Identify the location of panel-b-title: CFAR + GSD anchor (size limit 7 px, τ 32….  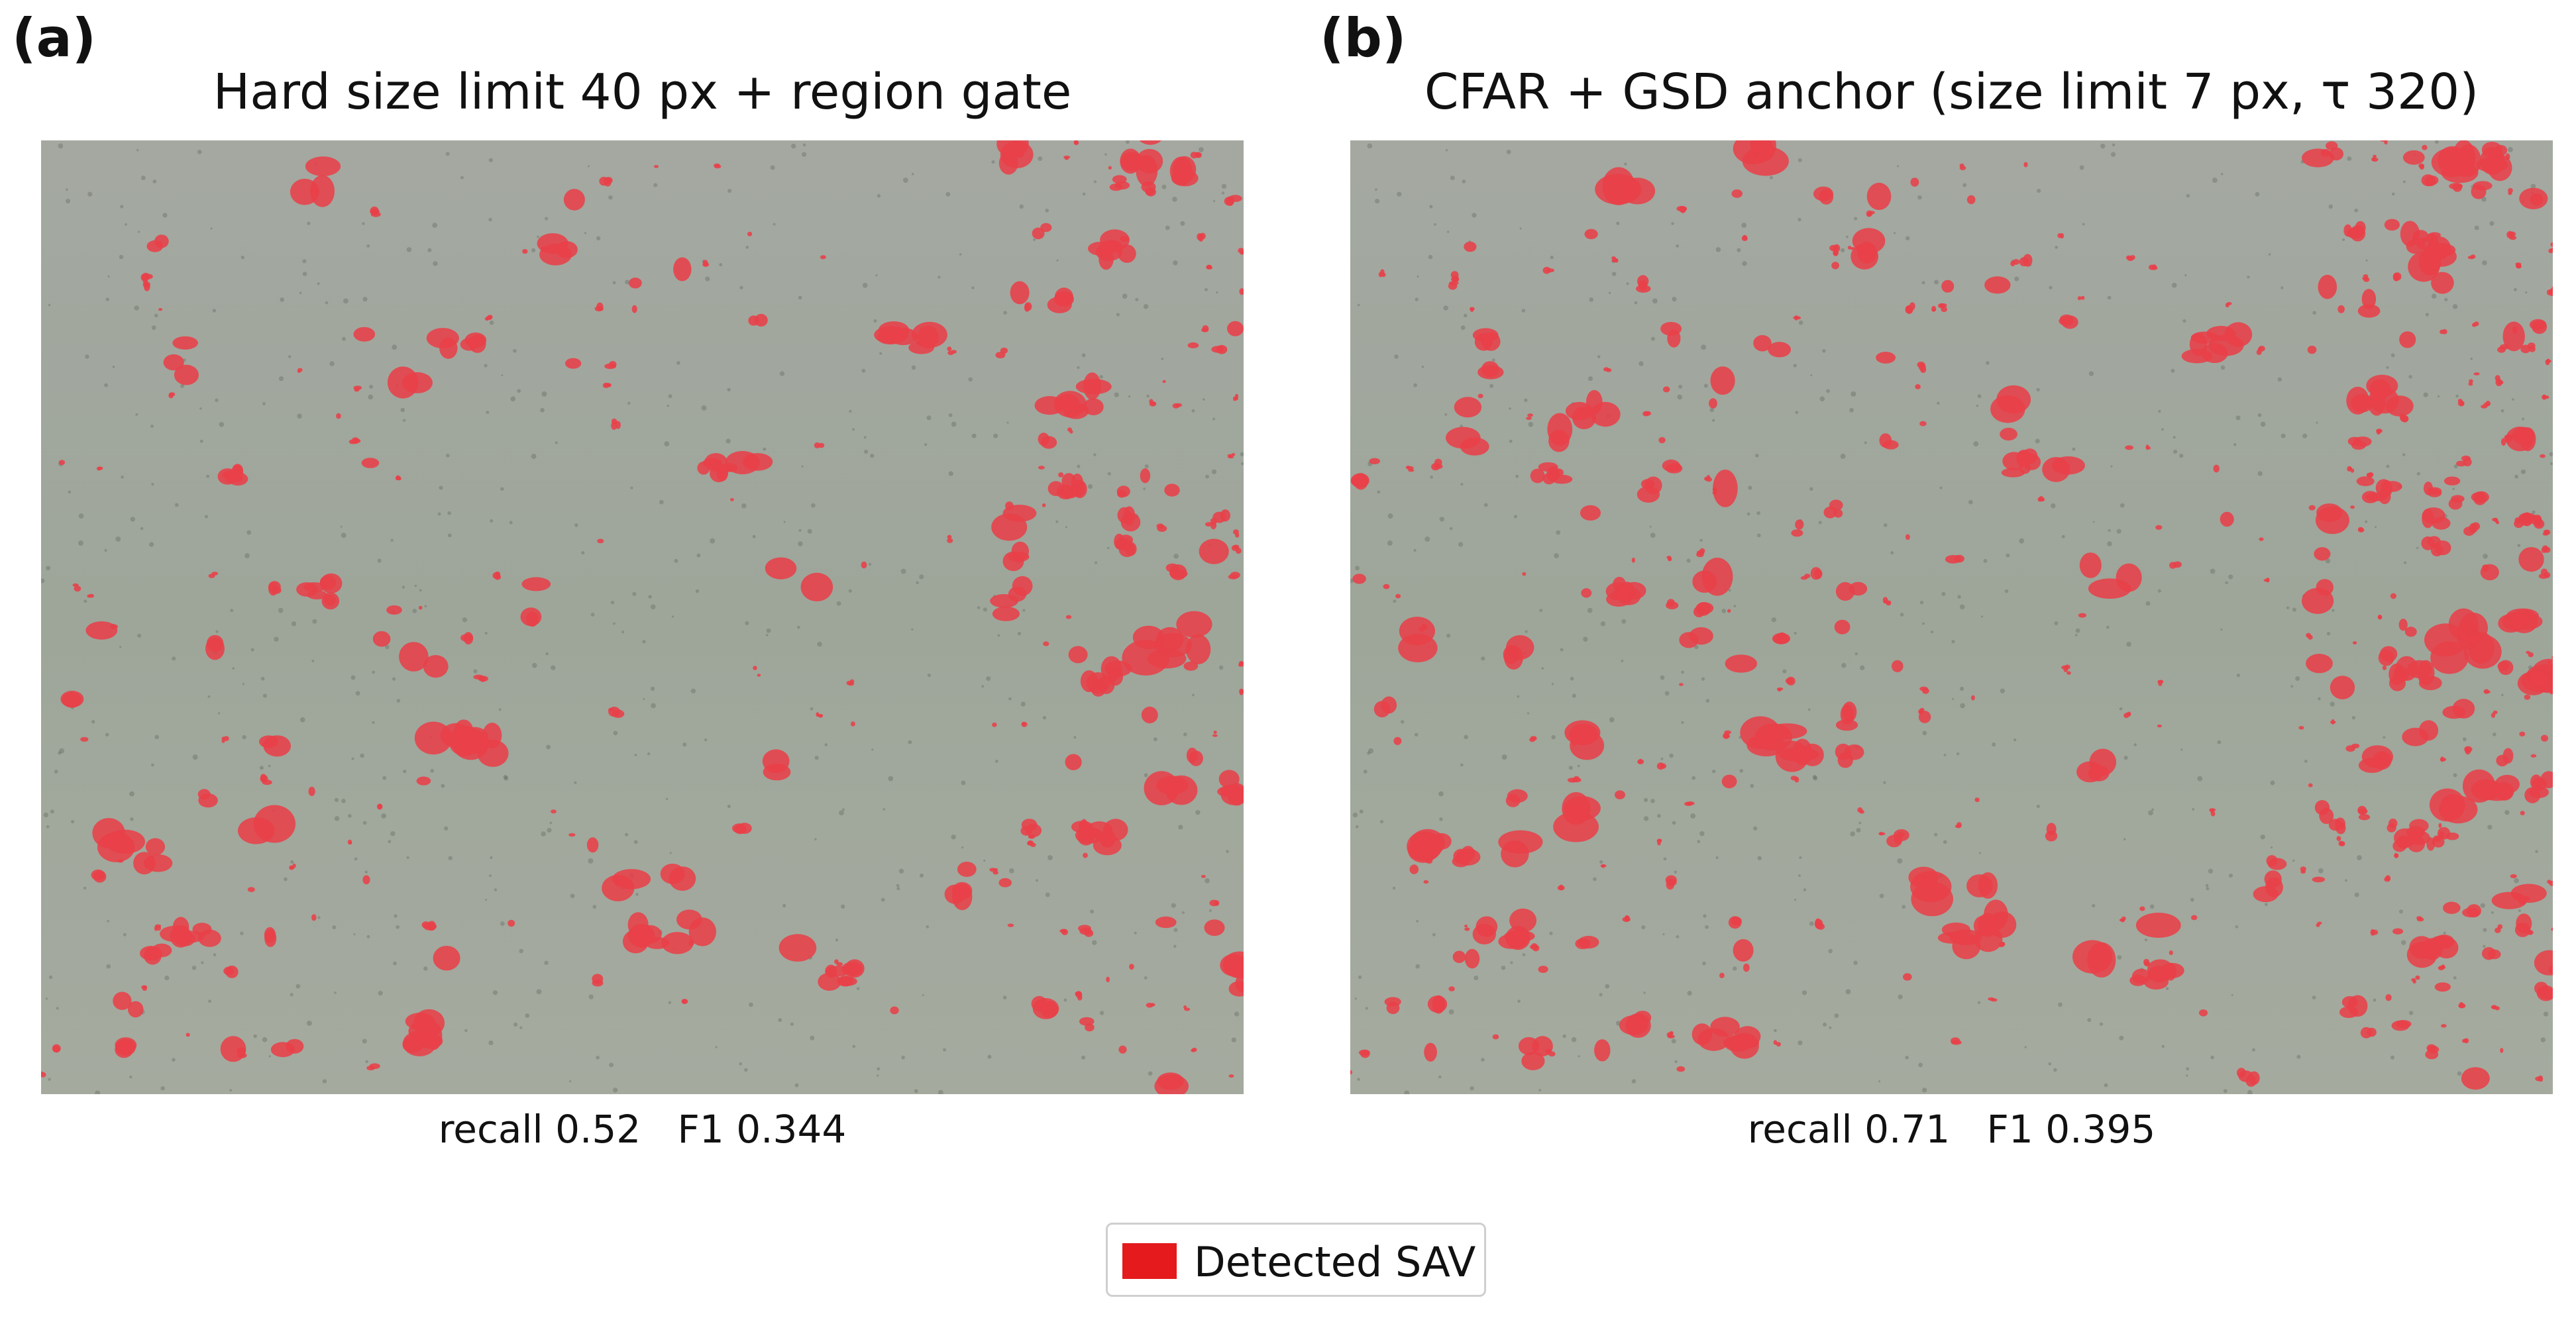
(1951, 92).